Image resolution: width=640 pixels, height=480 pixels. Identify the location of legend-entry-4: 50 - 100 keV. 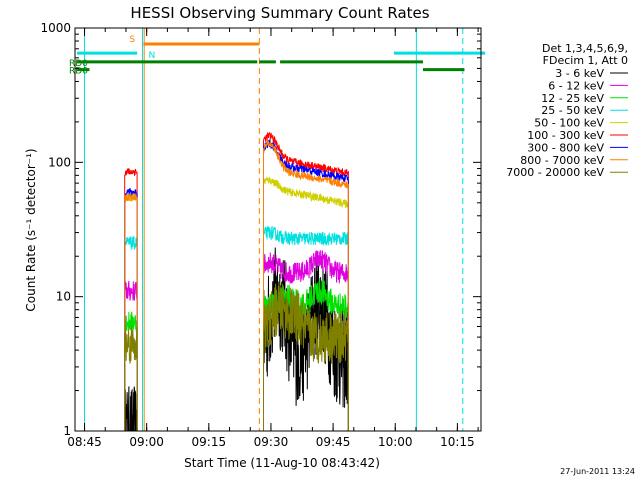
(569, 123).